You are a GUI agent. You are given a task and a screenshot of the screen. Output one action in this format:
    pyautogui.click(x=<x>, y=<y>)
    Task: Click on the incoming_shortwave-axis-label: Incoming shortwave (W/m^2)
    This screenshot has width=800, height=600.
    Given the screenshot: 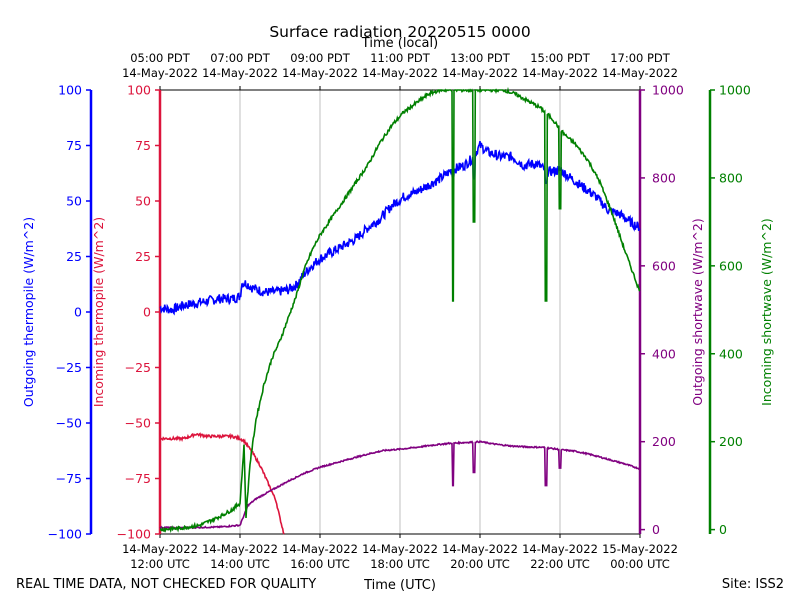 What is the action you would take?
    pyautogui.click(x=766, y=312)
    